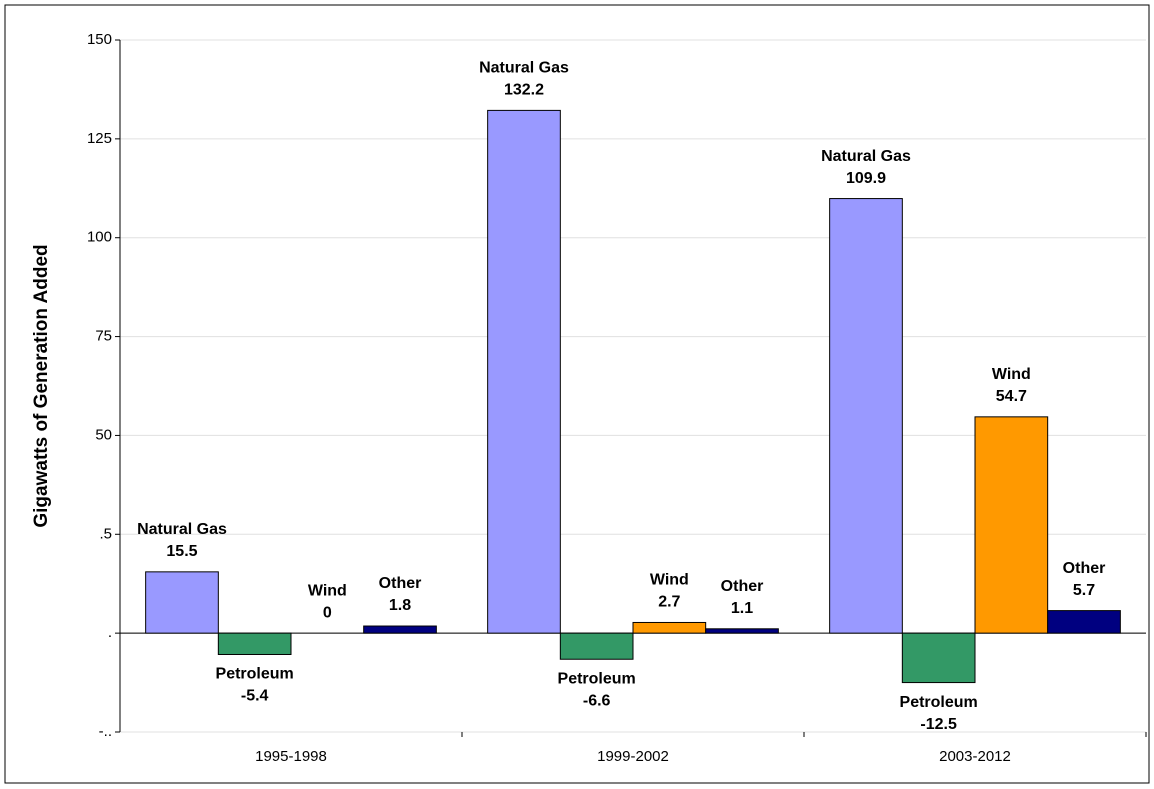 This screenshot has height=789, width=1154. I want to click on y-tick-label: 125, so click(99, 138).